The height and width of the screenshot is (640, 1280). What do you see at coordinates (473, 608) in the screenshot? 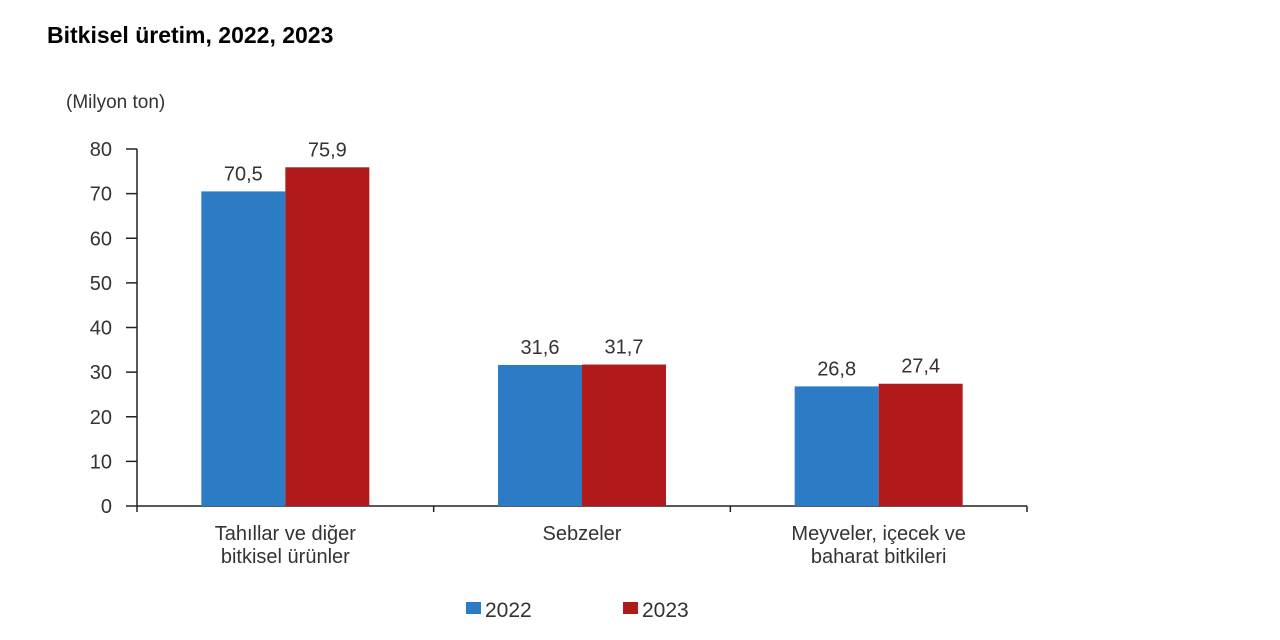
I see `legend-swatch-2022` at bounding box center [473, 608].